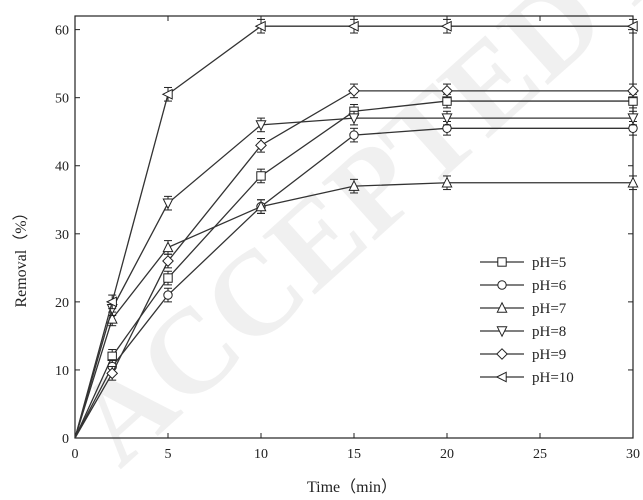 The image size is (643, 500). I want to click on y-tick-label: 30, so click(62, 235).